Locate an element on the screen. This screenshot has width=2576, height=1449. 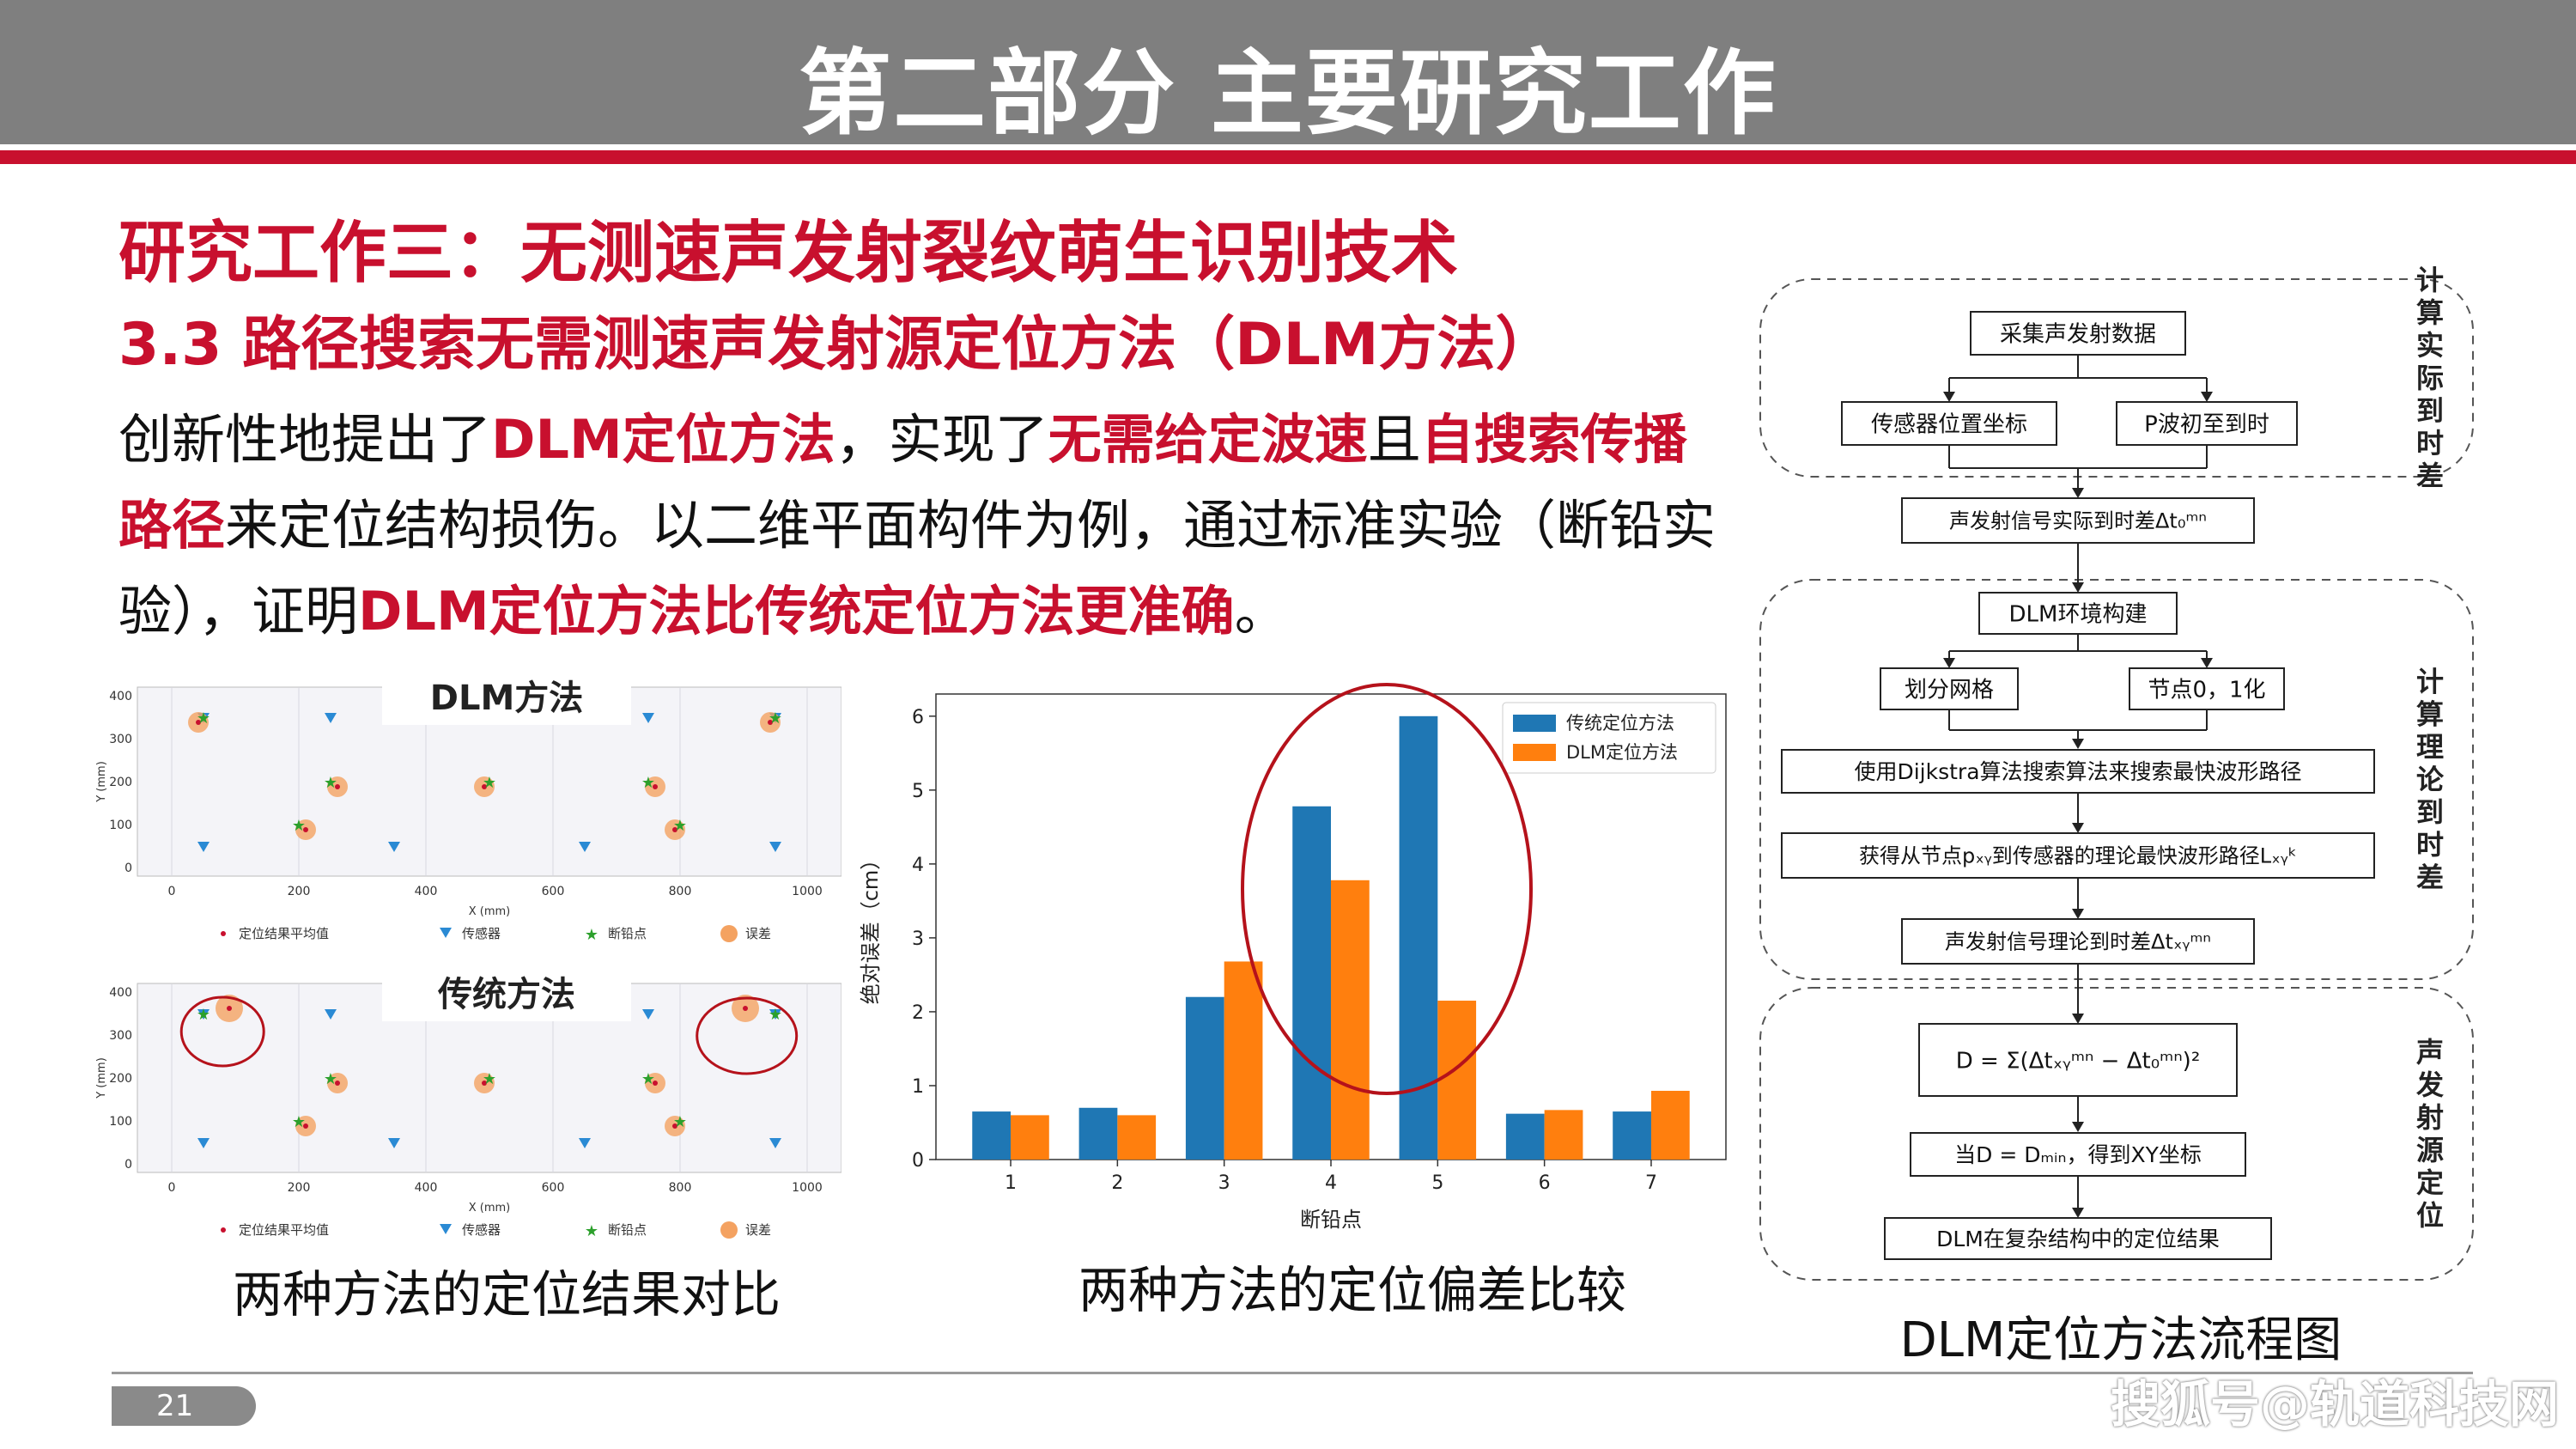
flow-node-label: P波初至到时 is located at coordinates (2207, 424).